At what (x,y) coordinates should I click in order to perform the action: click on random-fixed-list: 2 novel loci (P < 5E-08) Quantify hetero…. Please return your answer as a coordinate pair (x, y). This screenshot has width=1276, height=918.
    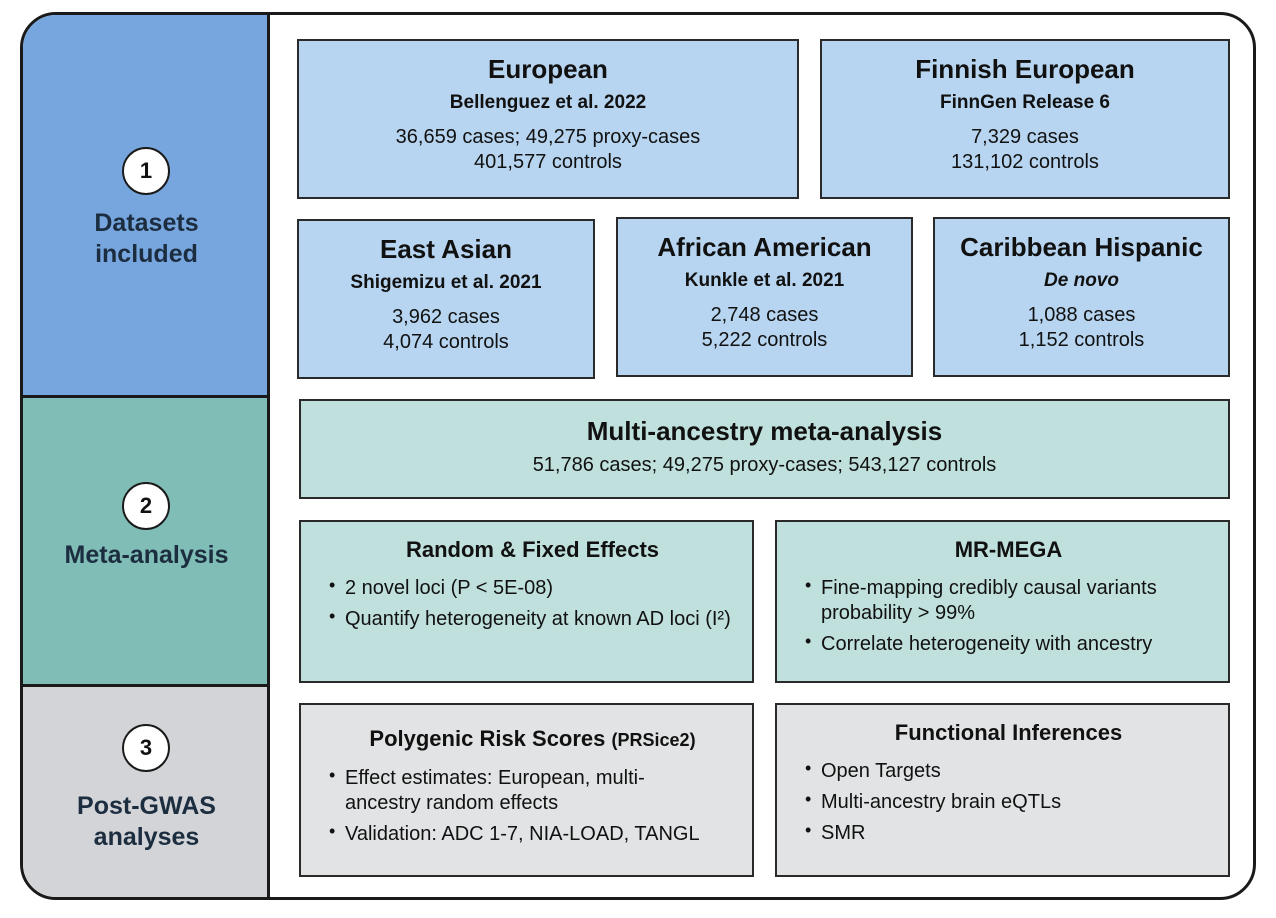
    Looking at the image, I should click on (532, 602).